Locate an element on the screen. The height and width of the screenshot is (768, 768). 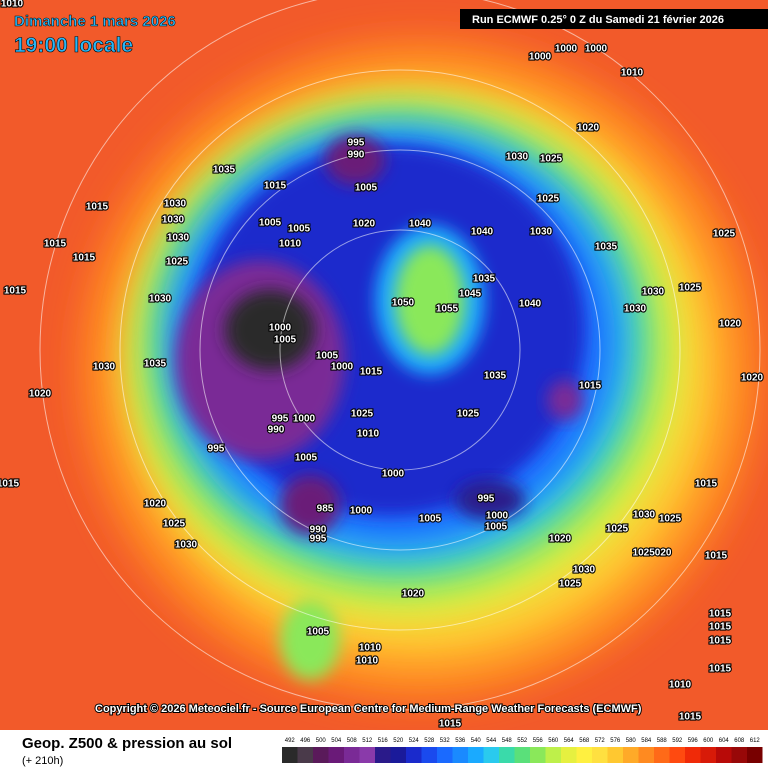
colorbar-label: 604 is located at coordinates (724, 741).